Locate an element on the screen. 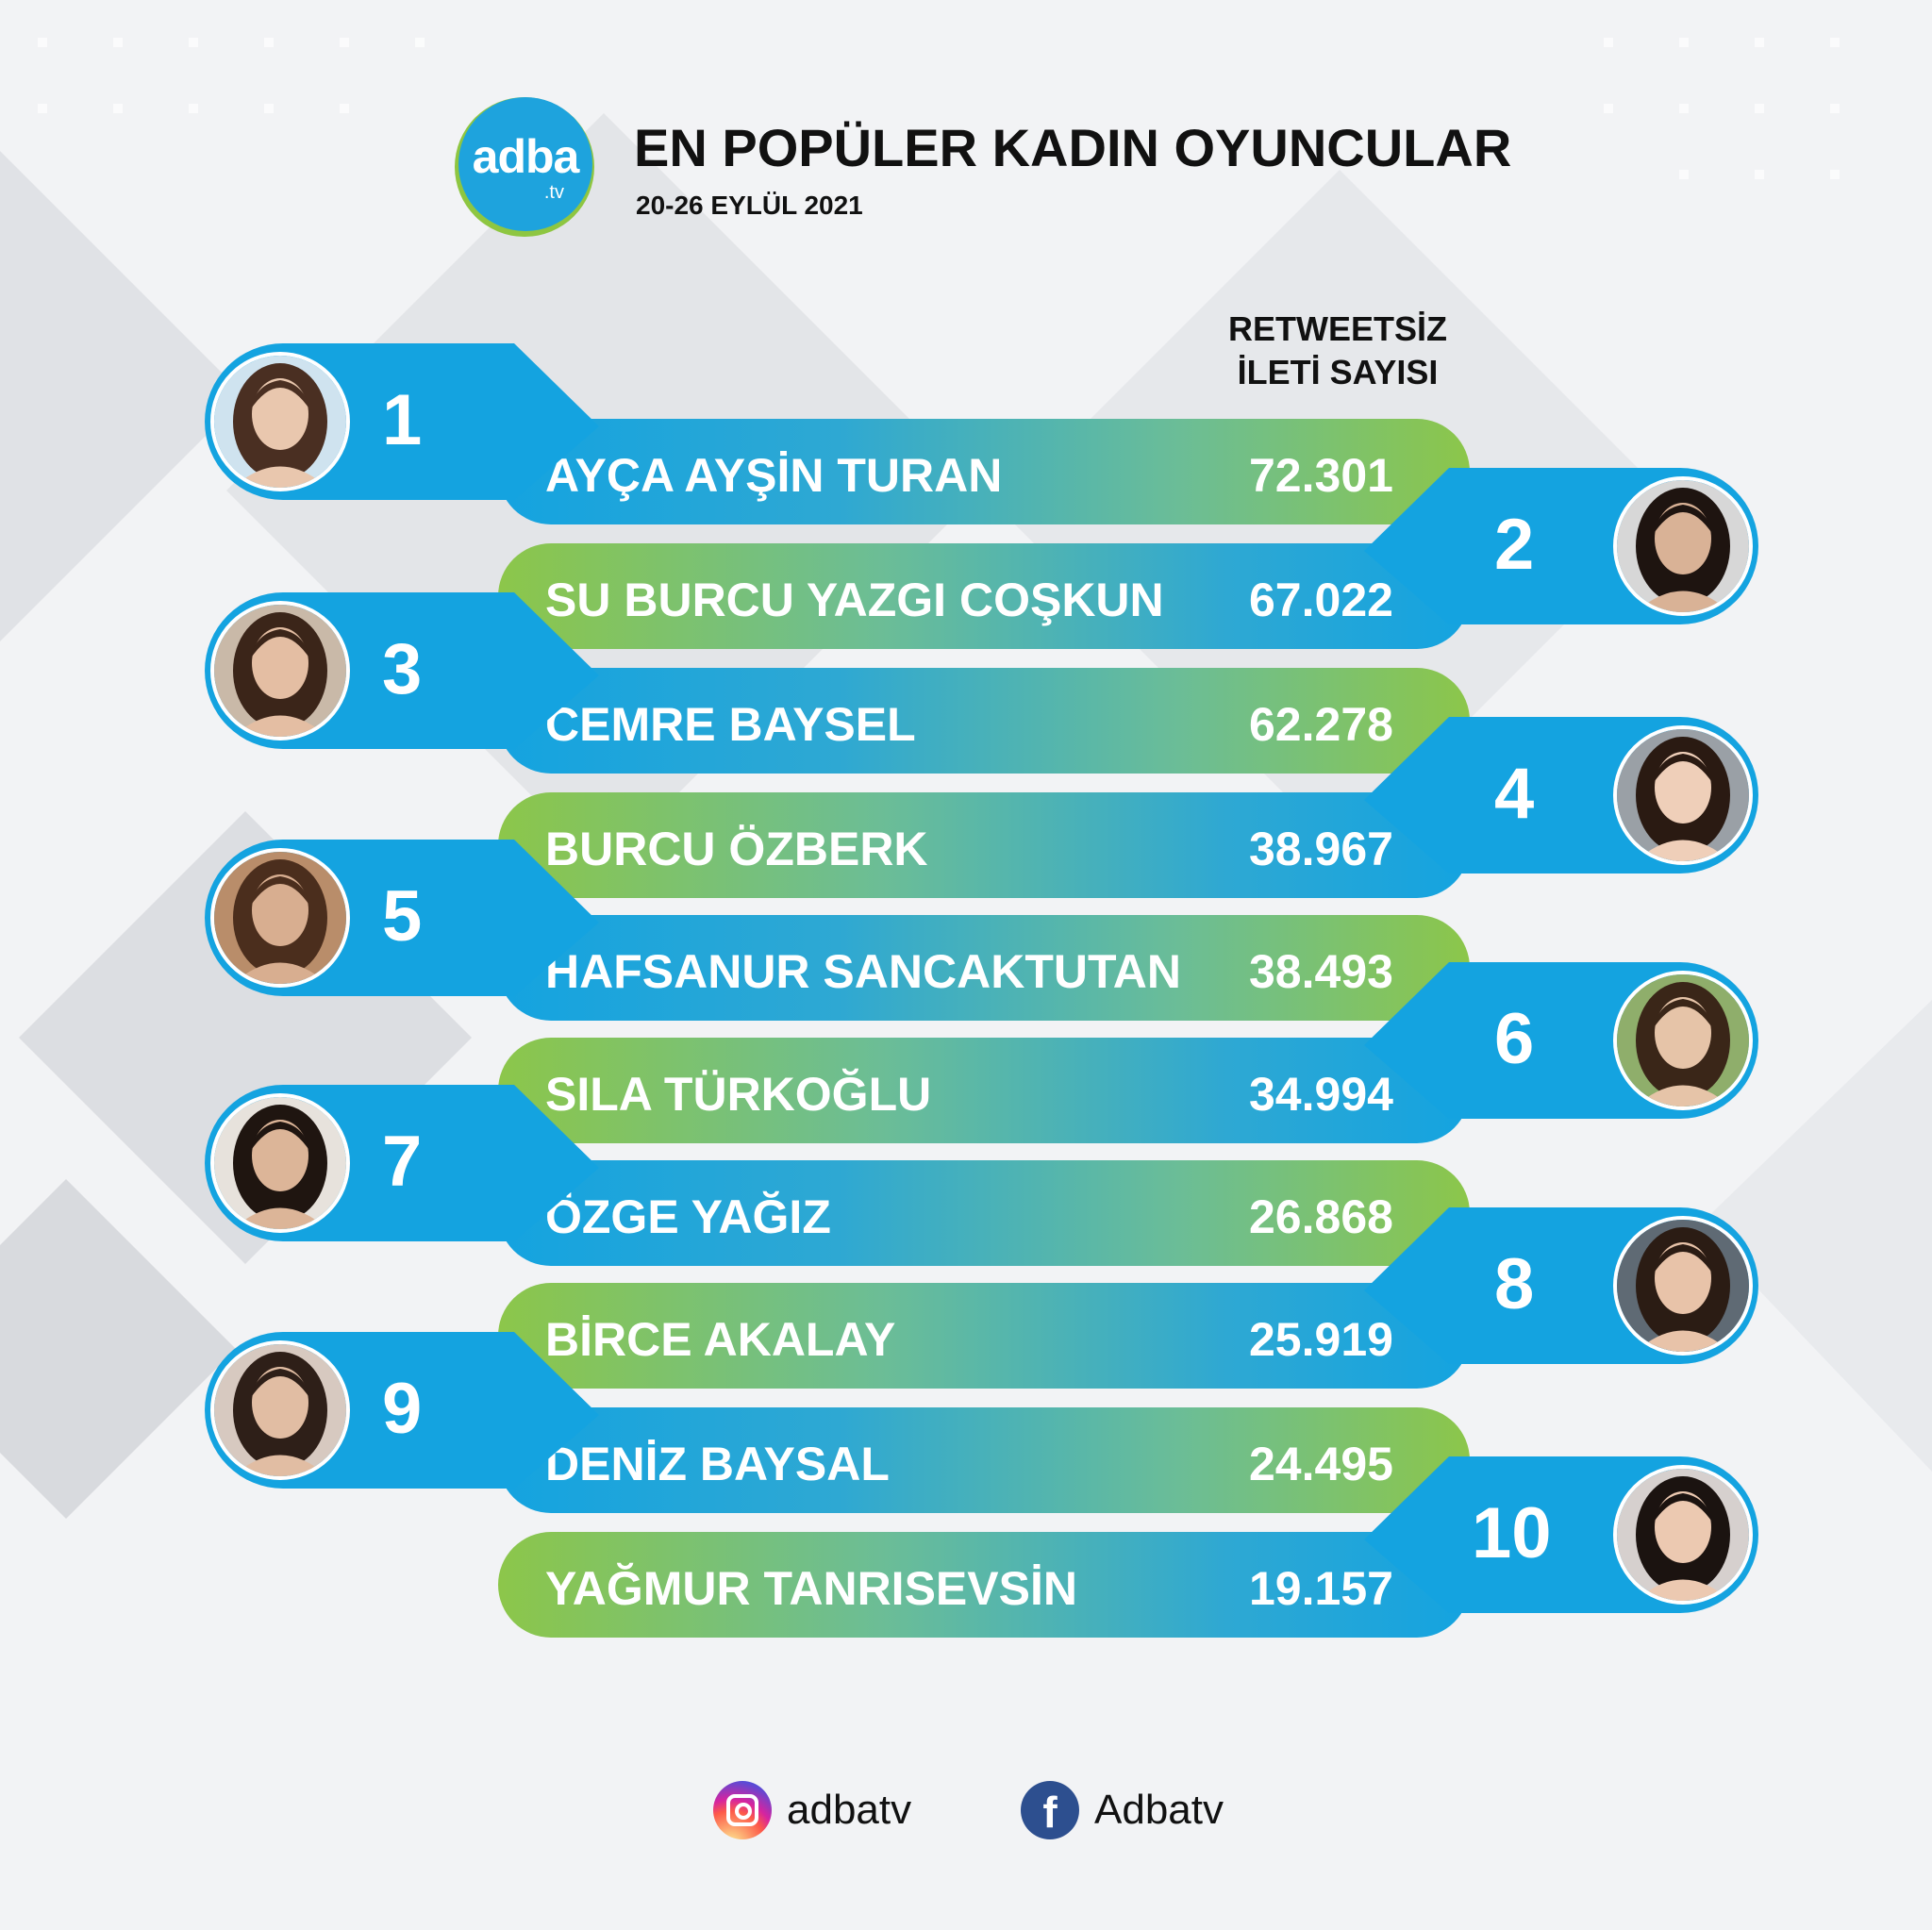  rank-badge: 5 is located at coordinates (401, 918).